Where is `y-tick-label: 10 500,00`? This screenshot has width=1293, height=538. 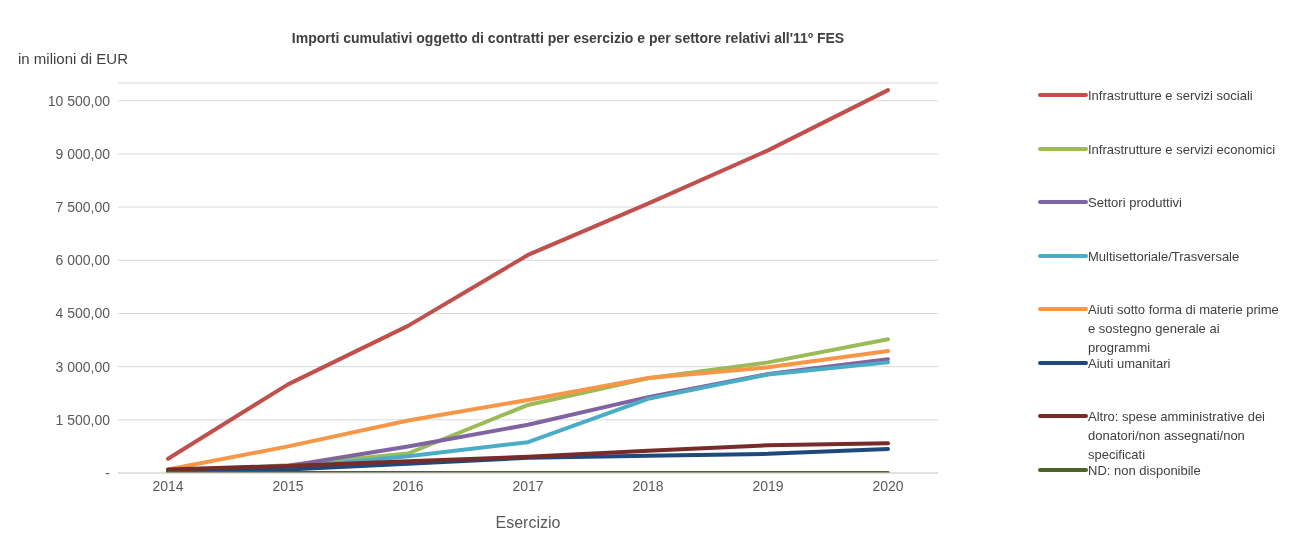
y-tick-label: 10 500,00 is located at coordinates (79, 100).